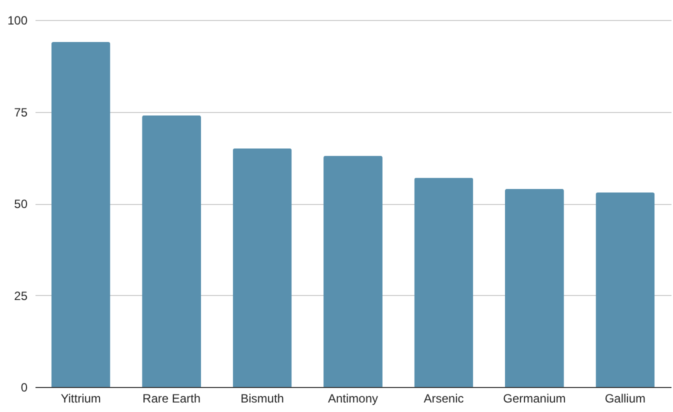 This screenshot has height=412, width=673. What do you see at coordinates (353, 399) in the screenshot?
I see `x-tick-label: Antimony` at bounding box center [353, 399].